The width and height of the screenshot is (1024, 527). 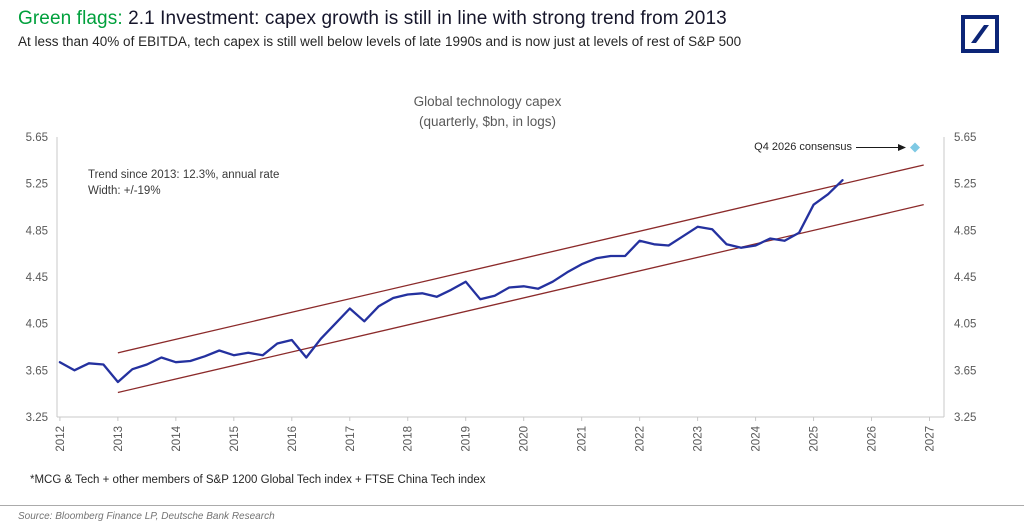 I want to click on consensus-diamond-icon, so click(x=915, y=147).